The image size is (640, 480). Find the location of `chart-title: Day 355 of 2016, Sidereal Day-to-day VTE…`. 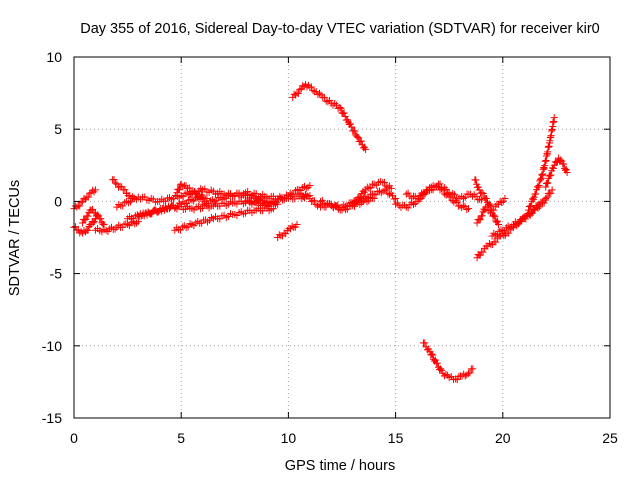

chart-title: Day 355 of 2016, Sidereal Day-to-day VTE… is located at coordinates (340, 29).